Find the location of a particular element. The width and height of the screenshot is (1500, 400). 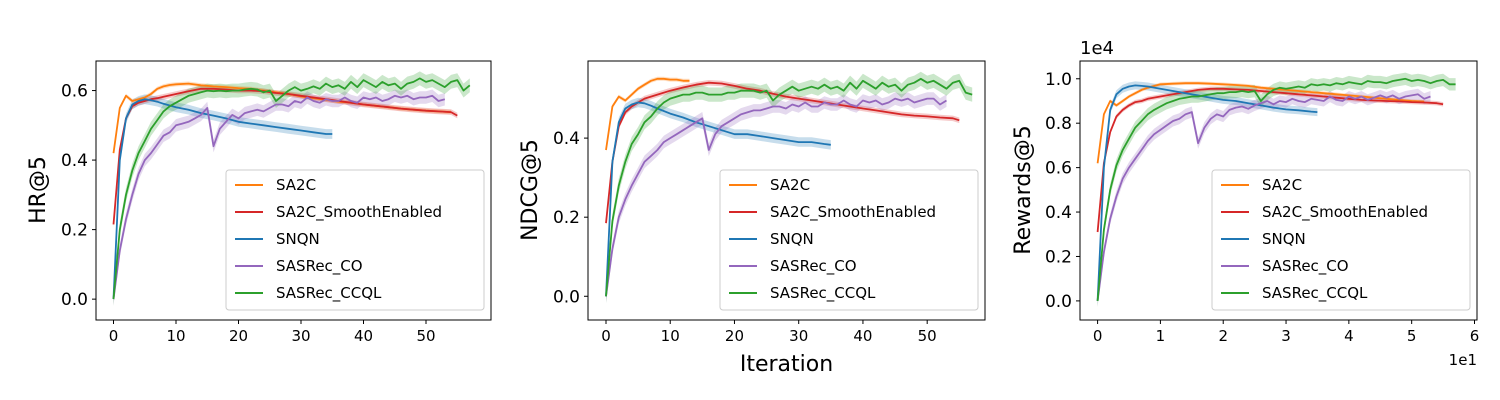

y-tick-label: 0.8 is located at coordinates (1058, 124).